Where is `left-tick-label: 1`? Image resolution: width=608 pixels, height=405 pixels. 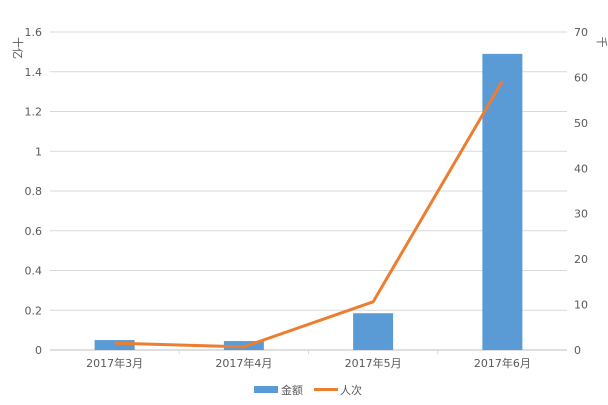 left-tick-label: 1 is located at coordinates (38, 151).